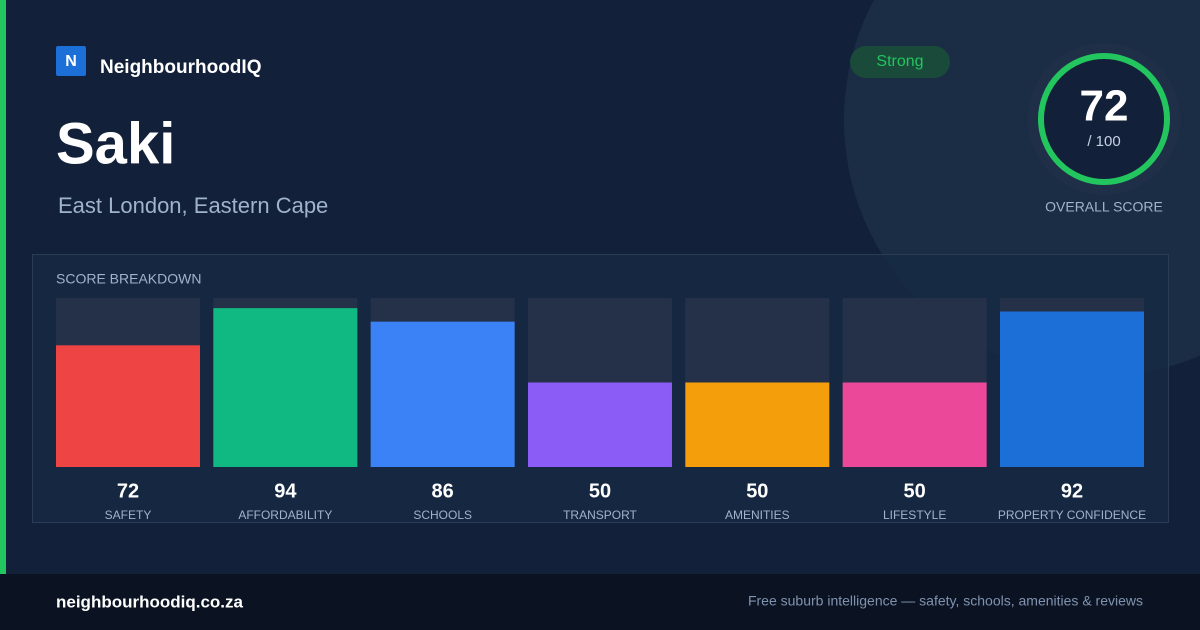 The height and width of the screenshot is (630, 1200). Describe the element at coordinates (1104, 106) in the screenshot. I see `overall-score: 72` at that location.